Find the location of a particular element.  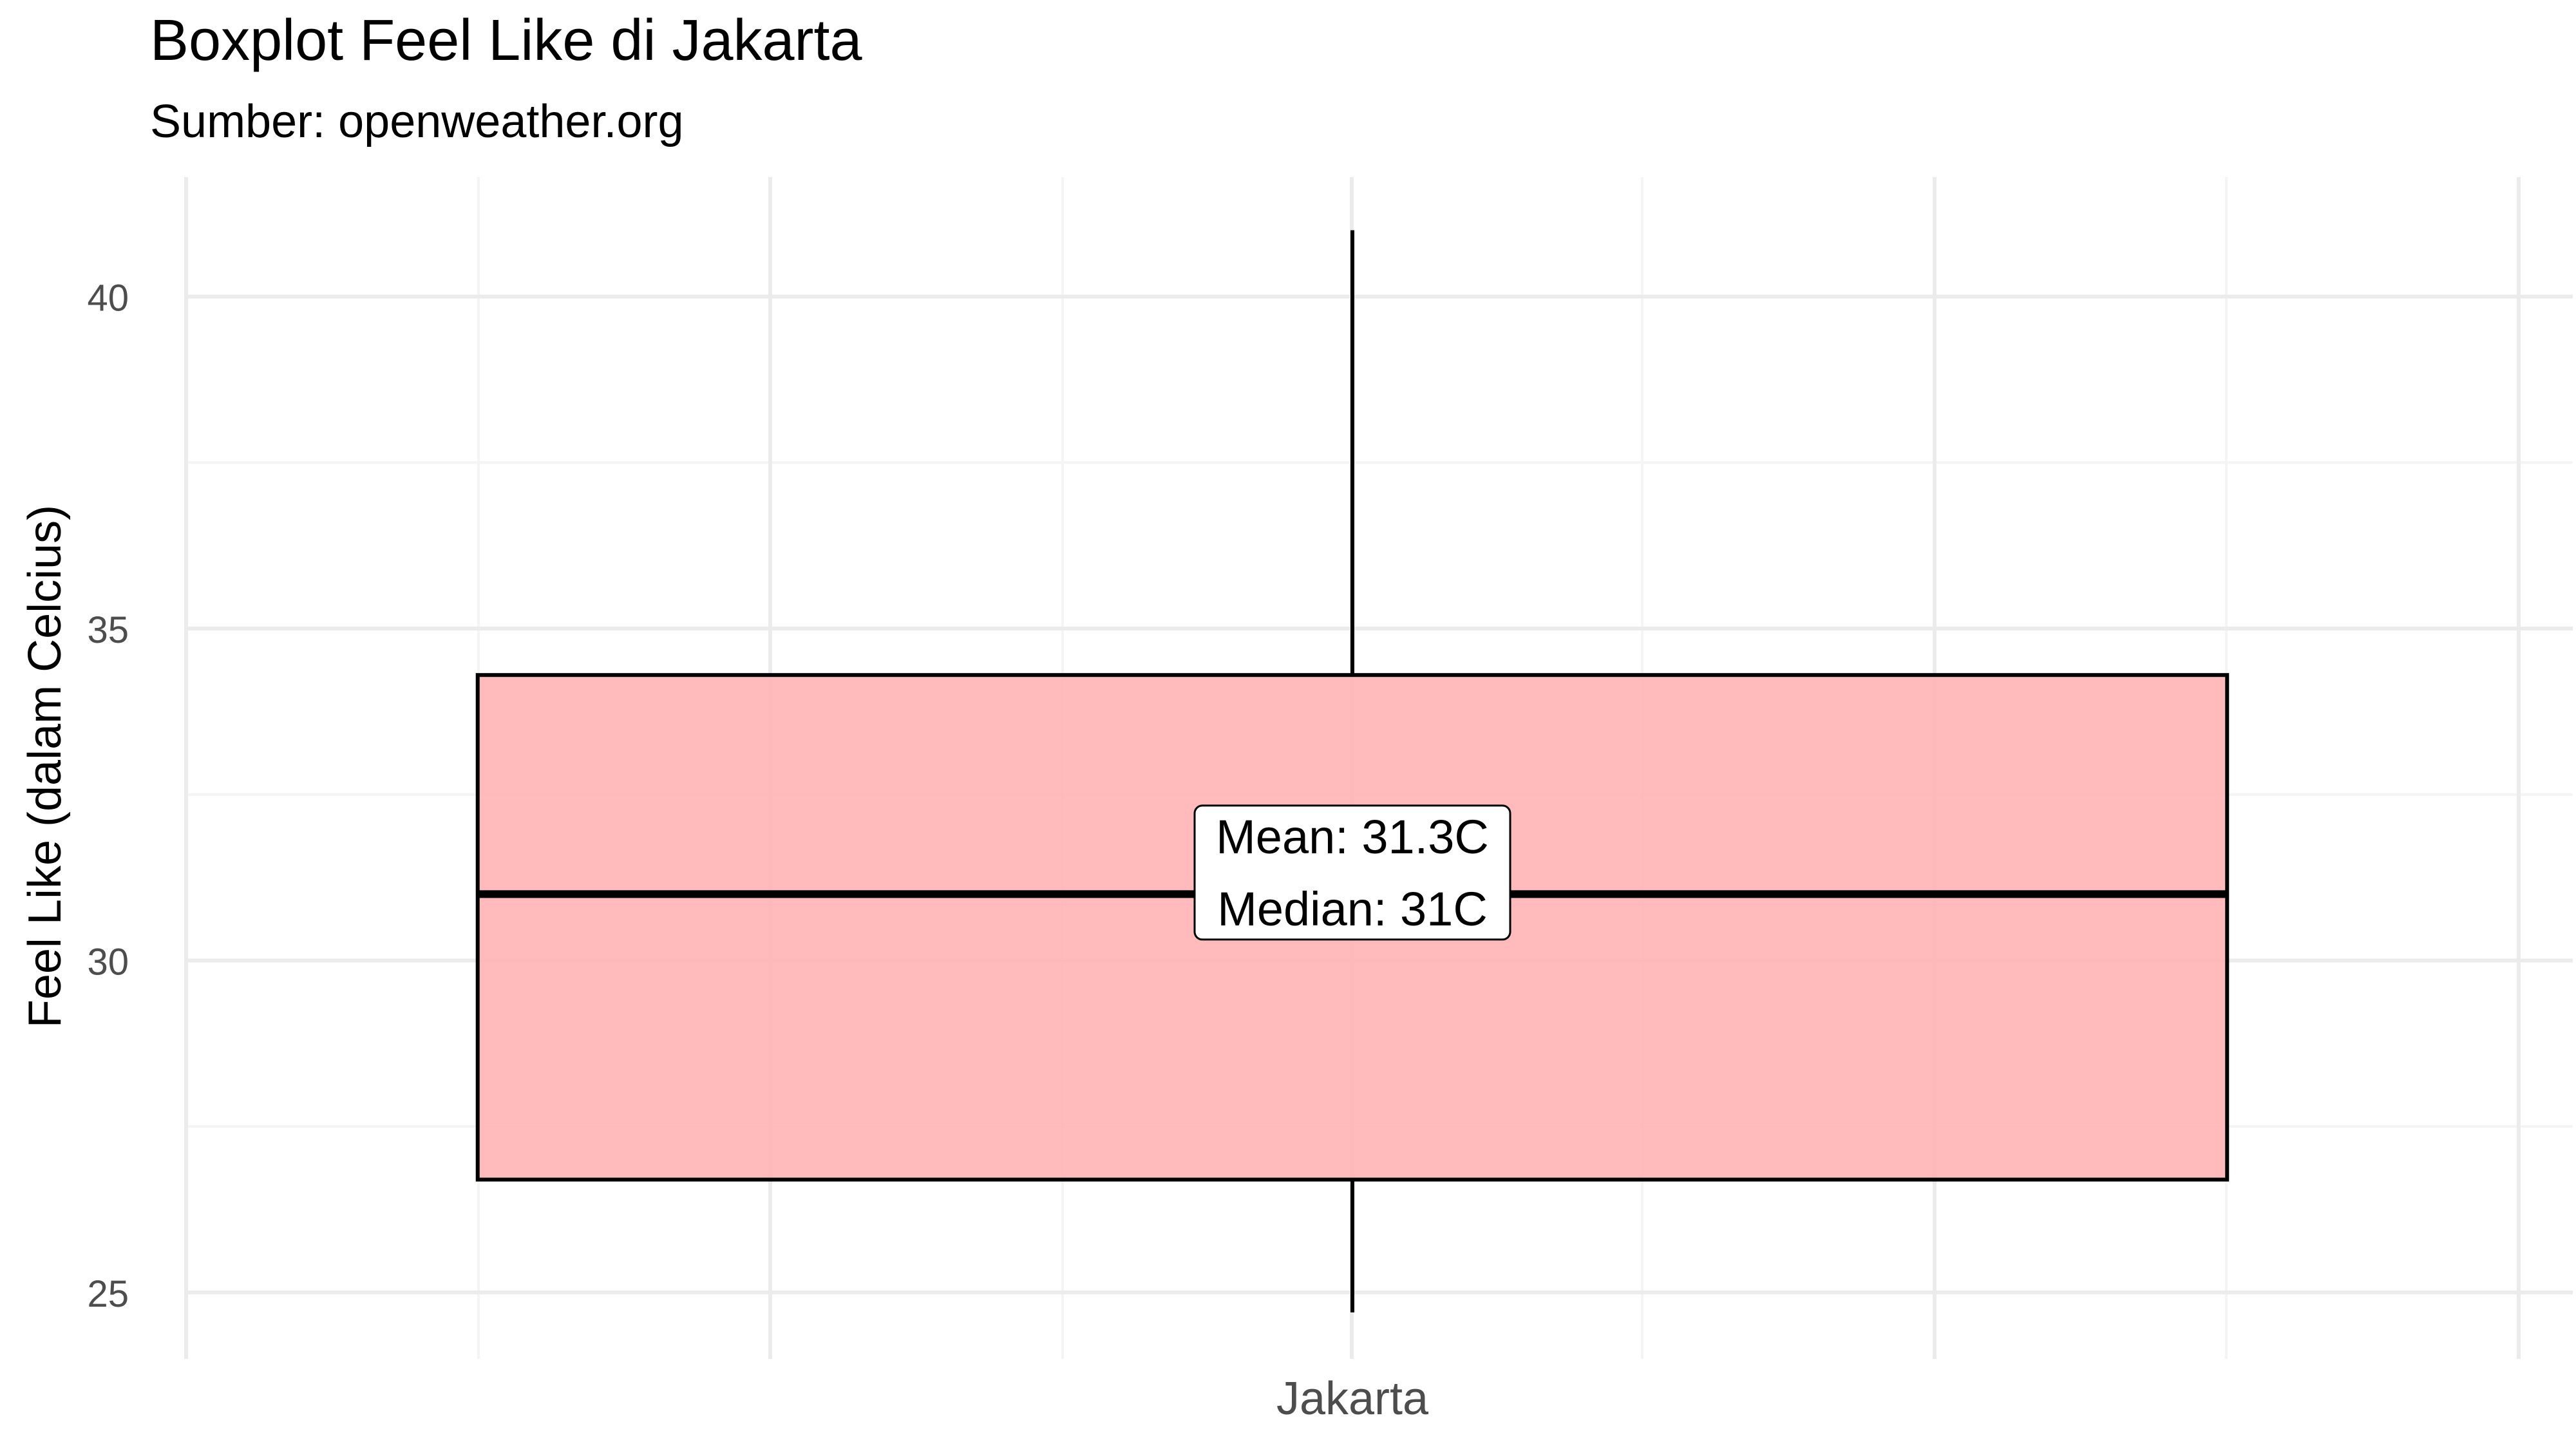

x-tick-label: Jakarta is located at coordinates (1352, 1399).